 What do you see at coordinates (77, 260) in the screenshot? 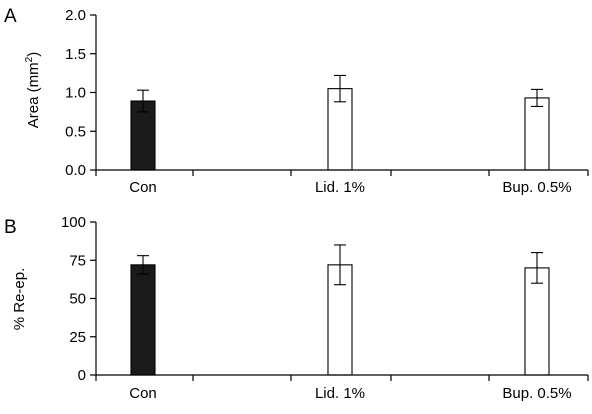
I see `panel-b-y-tick-label-3: 75` at bounding box center [77, 260].